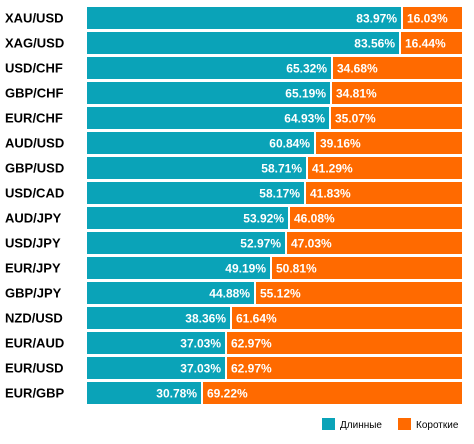 The height and width of the screenshot is (444, 474). What do you see at coordinates (374, 44) in the screenshot?
I see `value-label-long: 83.56%` at bounding box center [374, 44].